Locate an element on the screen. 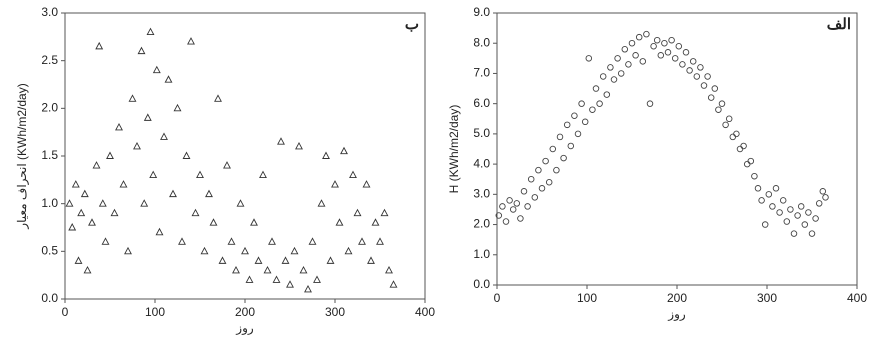  y-tick-label: 5.0 is located at coordinates (481, 133).